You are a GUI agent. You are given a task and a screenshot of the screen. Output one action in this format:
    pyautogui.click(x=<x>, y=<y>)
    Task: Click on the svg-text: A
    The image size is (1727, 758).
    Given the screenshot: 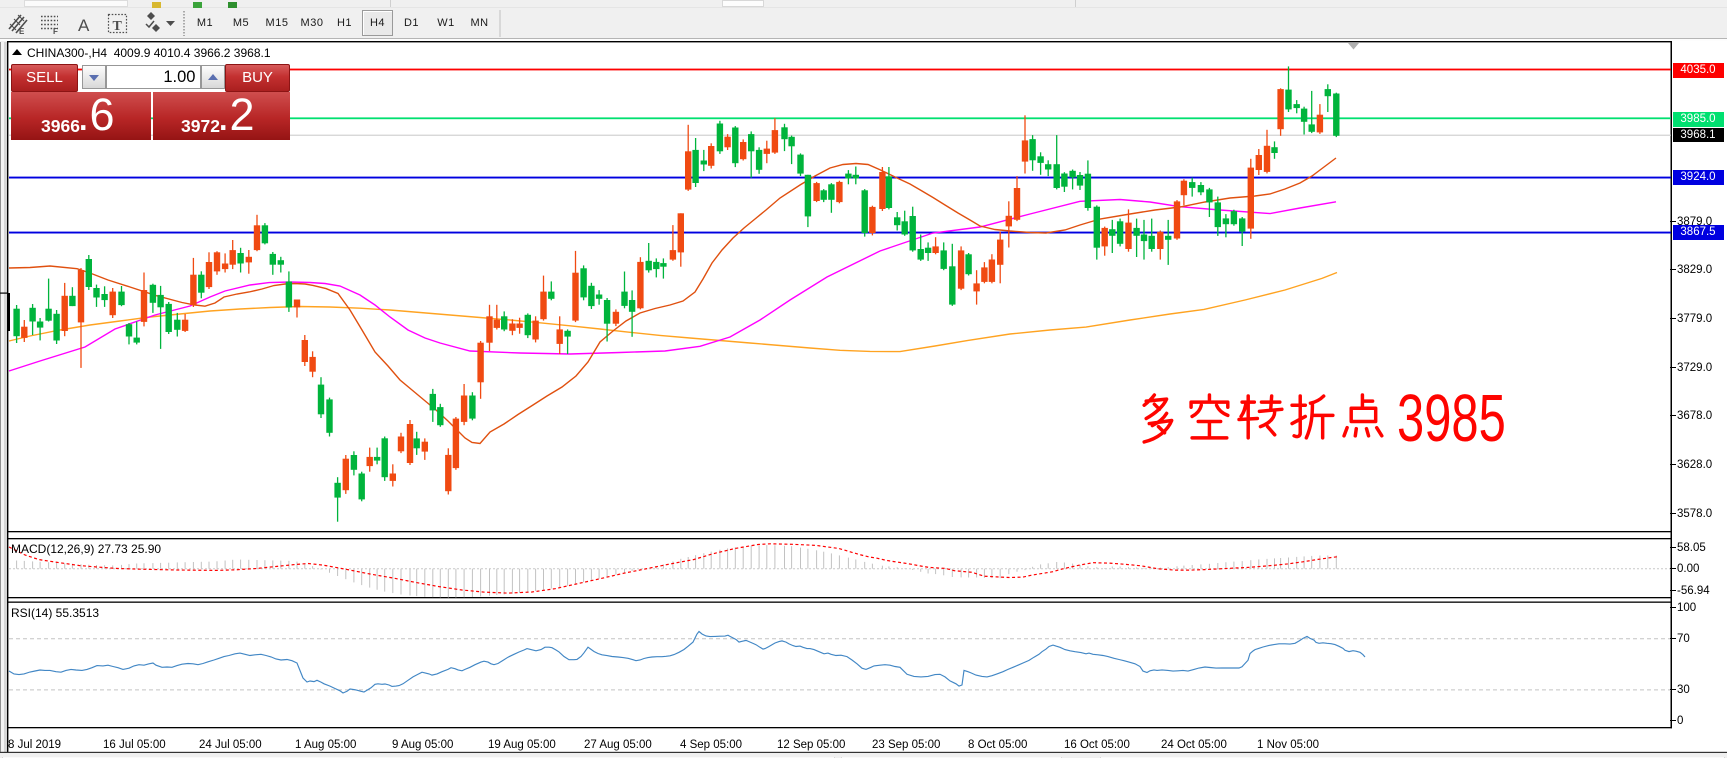 What is the action you would take?
    pyautogui.click(x=84, y=25)
    